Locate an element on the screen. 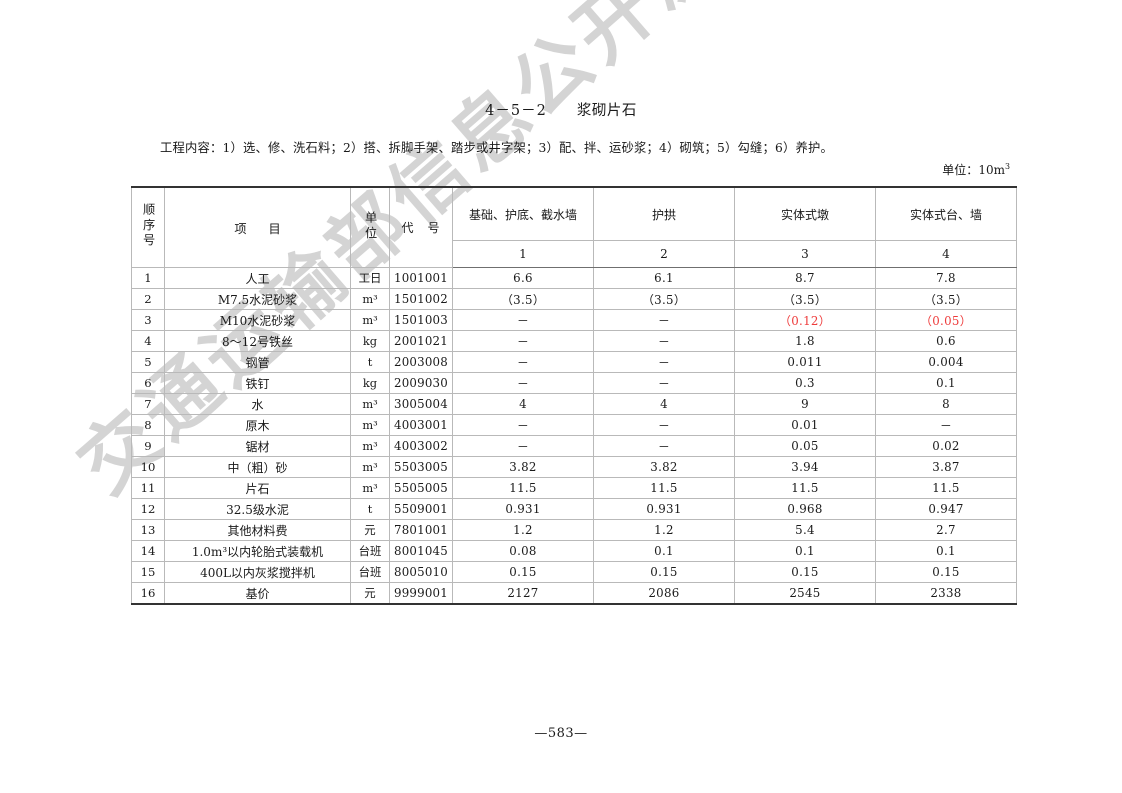 Image resolution: width=1122 pixels, height=793 pixels. cell-value-1: 11.5 is located at coordinates (523, 488).